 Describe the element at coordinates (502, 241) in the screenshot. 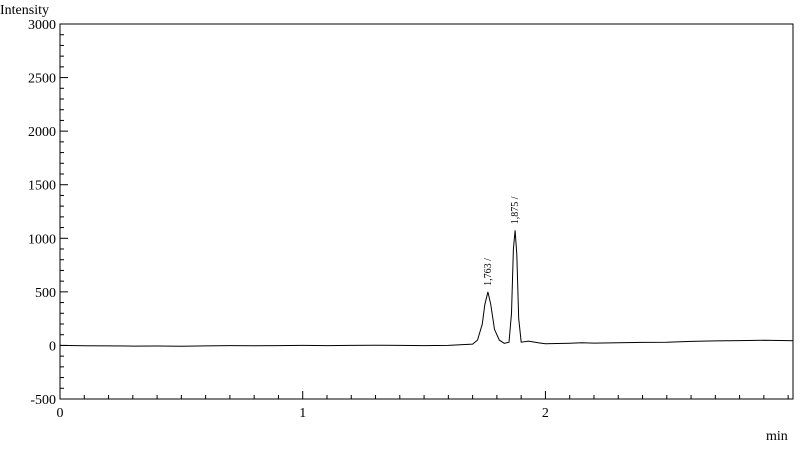

I see `peak-labels: 1,763 / 1,875 /` at that location.